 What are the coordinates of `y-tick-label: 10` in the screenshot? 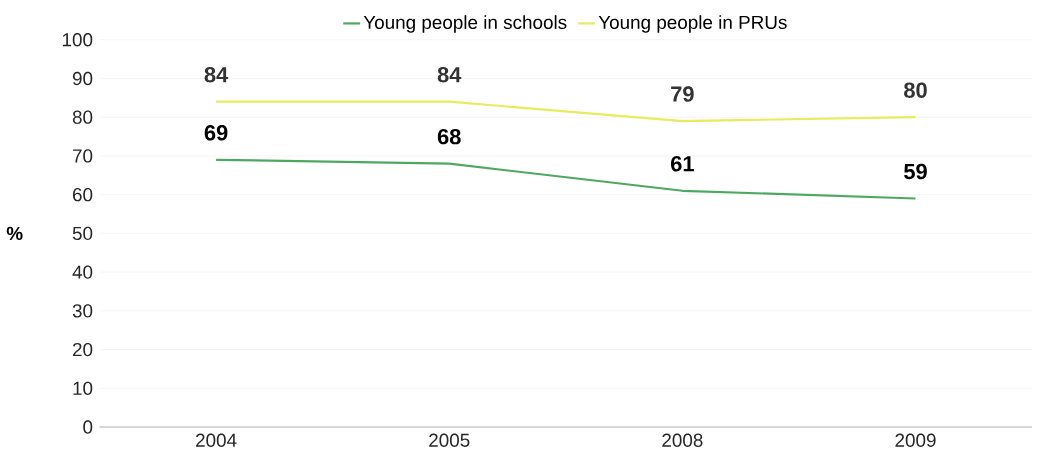 It's located at (83, 388).